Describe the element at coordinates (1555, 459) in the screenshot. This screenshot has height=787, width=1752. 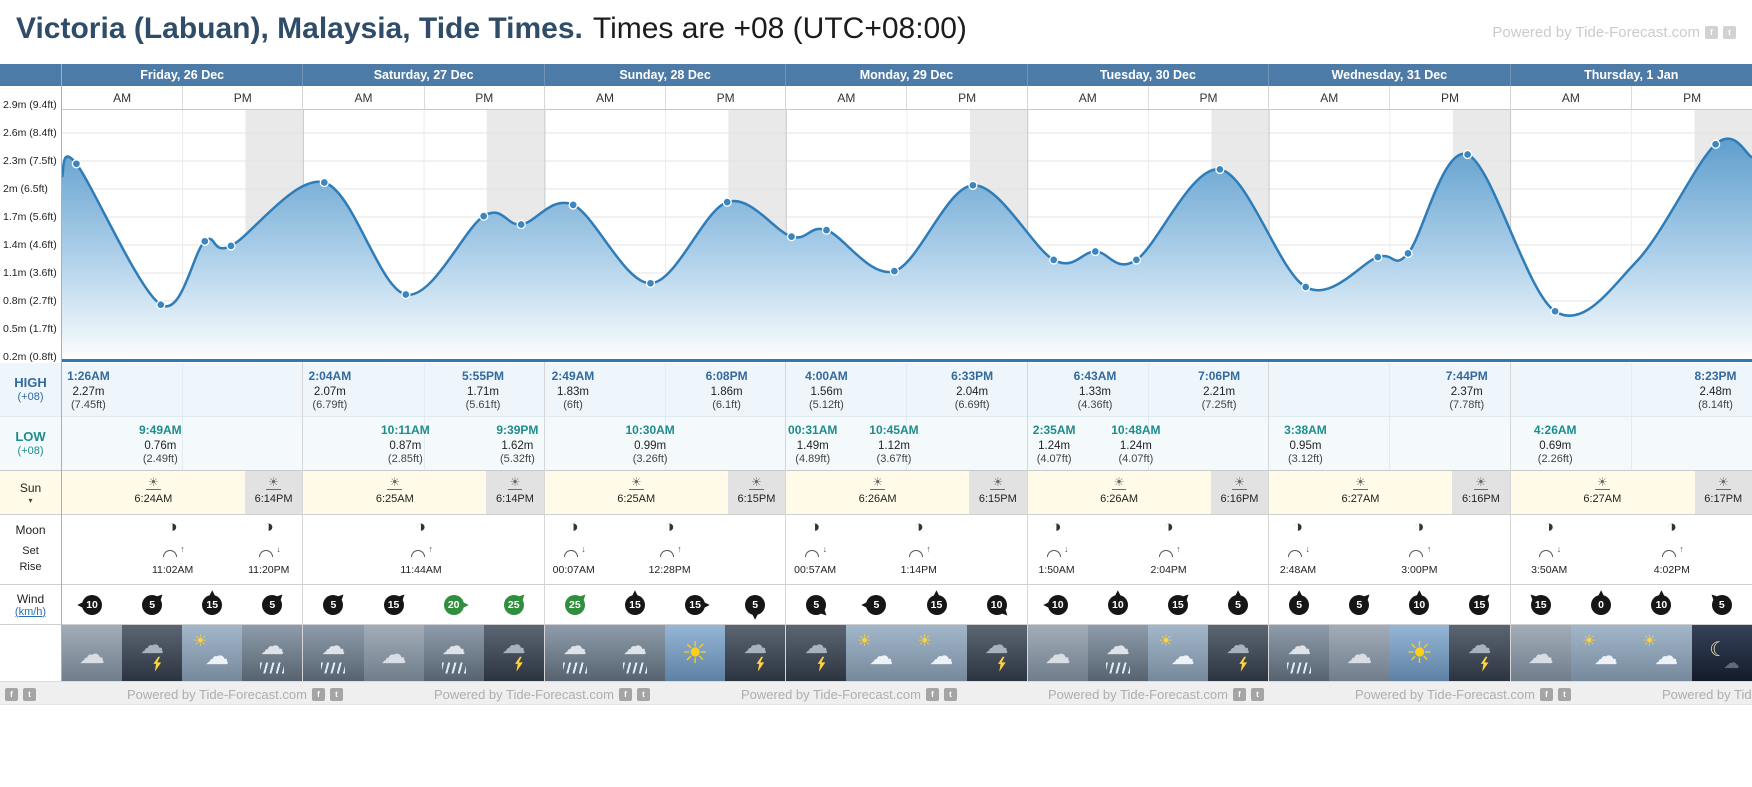
I see `tide-height-ft: (2.26ft)` at that location.